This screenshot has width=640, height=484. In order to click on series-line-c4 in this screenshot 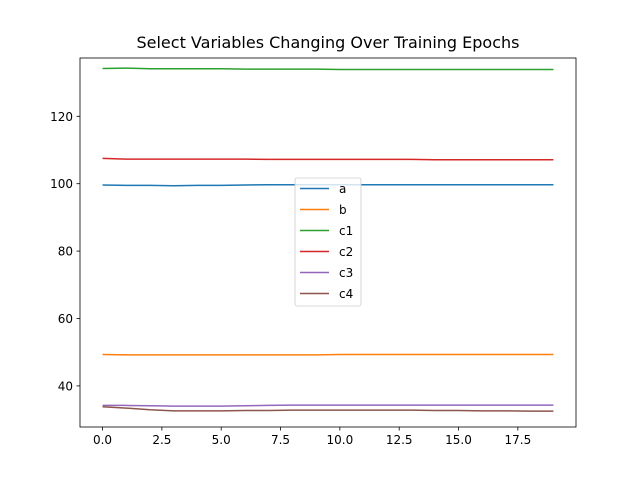, I will do `click(328, 409)`.